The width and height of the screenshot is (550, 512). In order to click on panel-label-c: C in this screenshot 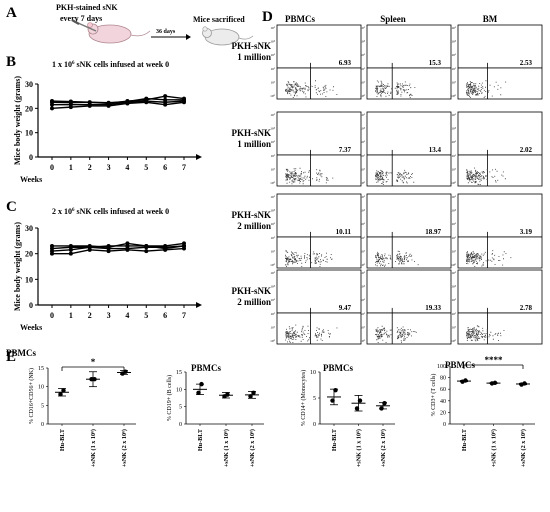, I will do `click(11, 207)`.